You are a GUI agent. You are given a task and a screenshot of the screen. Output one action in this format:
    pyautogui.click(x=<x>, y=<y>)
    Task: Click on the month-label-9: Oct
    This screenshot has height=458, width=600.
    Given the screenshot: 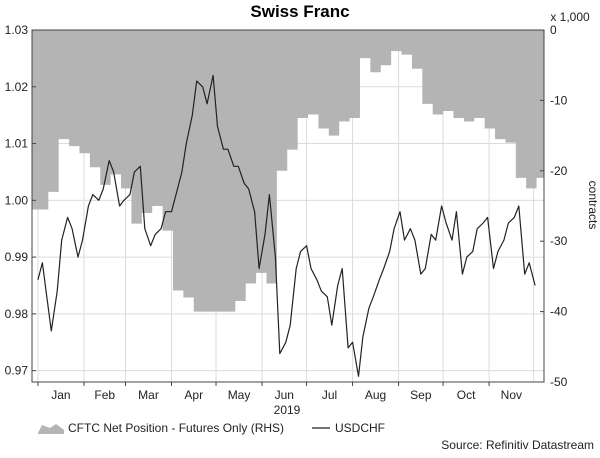 What is the action you would take?
    pyautogui.click(x=466, y=395)
    